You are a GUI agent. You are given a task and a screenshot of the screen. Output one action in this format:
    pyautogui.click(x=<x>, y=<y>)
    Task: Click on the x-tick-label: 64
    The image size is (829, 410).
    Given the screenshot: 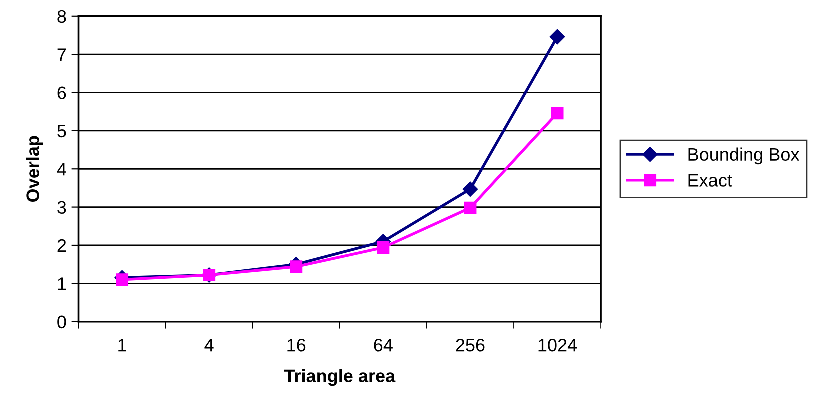 What is the action you would take?
    pyautogui.click(x=383, y=345)
    